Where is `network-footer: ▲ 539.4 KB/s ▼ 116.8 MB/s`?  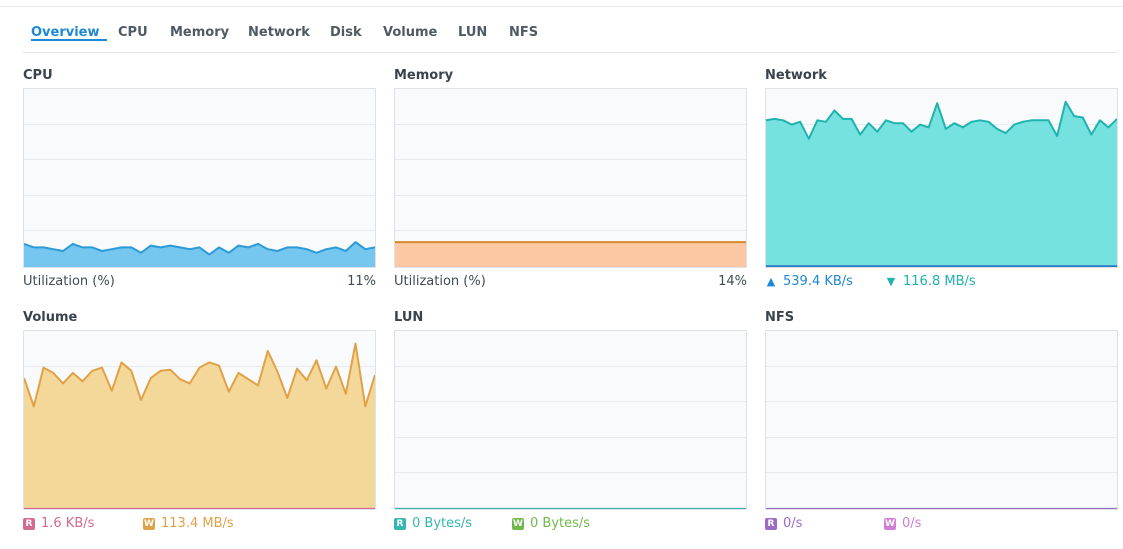 network-footer: ▲ 539.4 KB/s ▼ 116.8 MB/s is located at coordinates (941, 283).